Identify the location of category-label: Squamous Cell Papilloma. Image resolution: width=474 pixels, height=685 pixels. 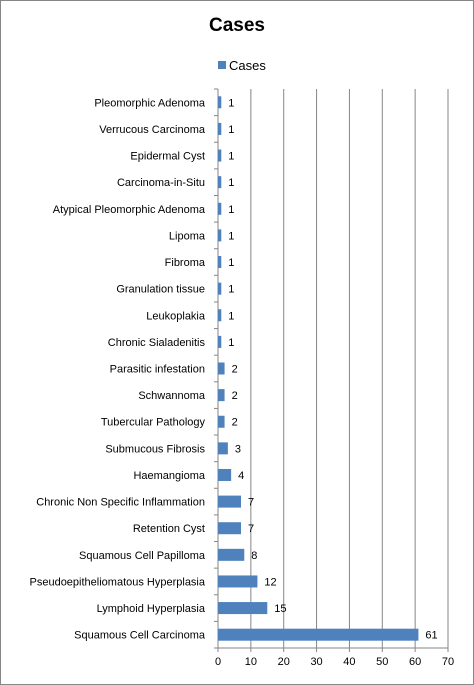
(142, 556).